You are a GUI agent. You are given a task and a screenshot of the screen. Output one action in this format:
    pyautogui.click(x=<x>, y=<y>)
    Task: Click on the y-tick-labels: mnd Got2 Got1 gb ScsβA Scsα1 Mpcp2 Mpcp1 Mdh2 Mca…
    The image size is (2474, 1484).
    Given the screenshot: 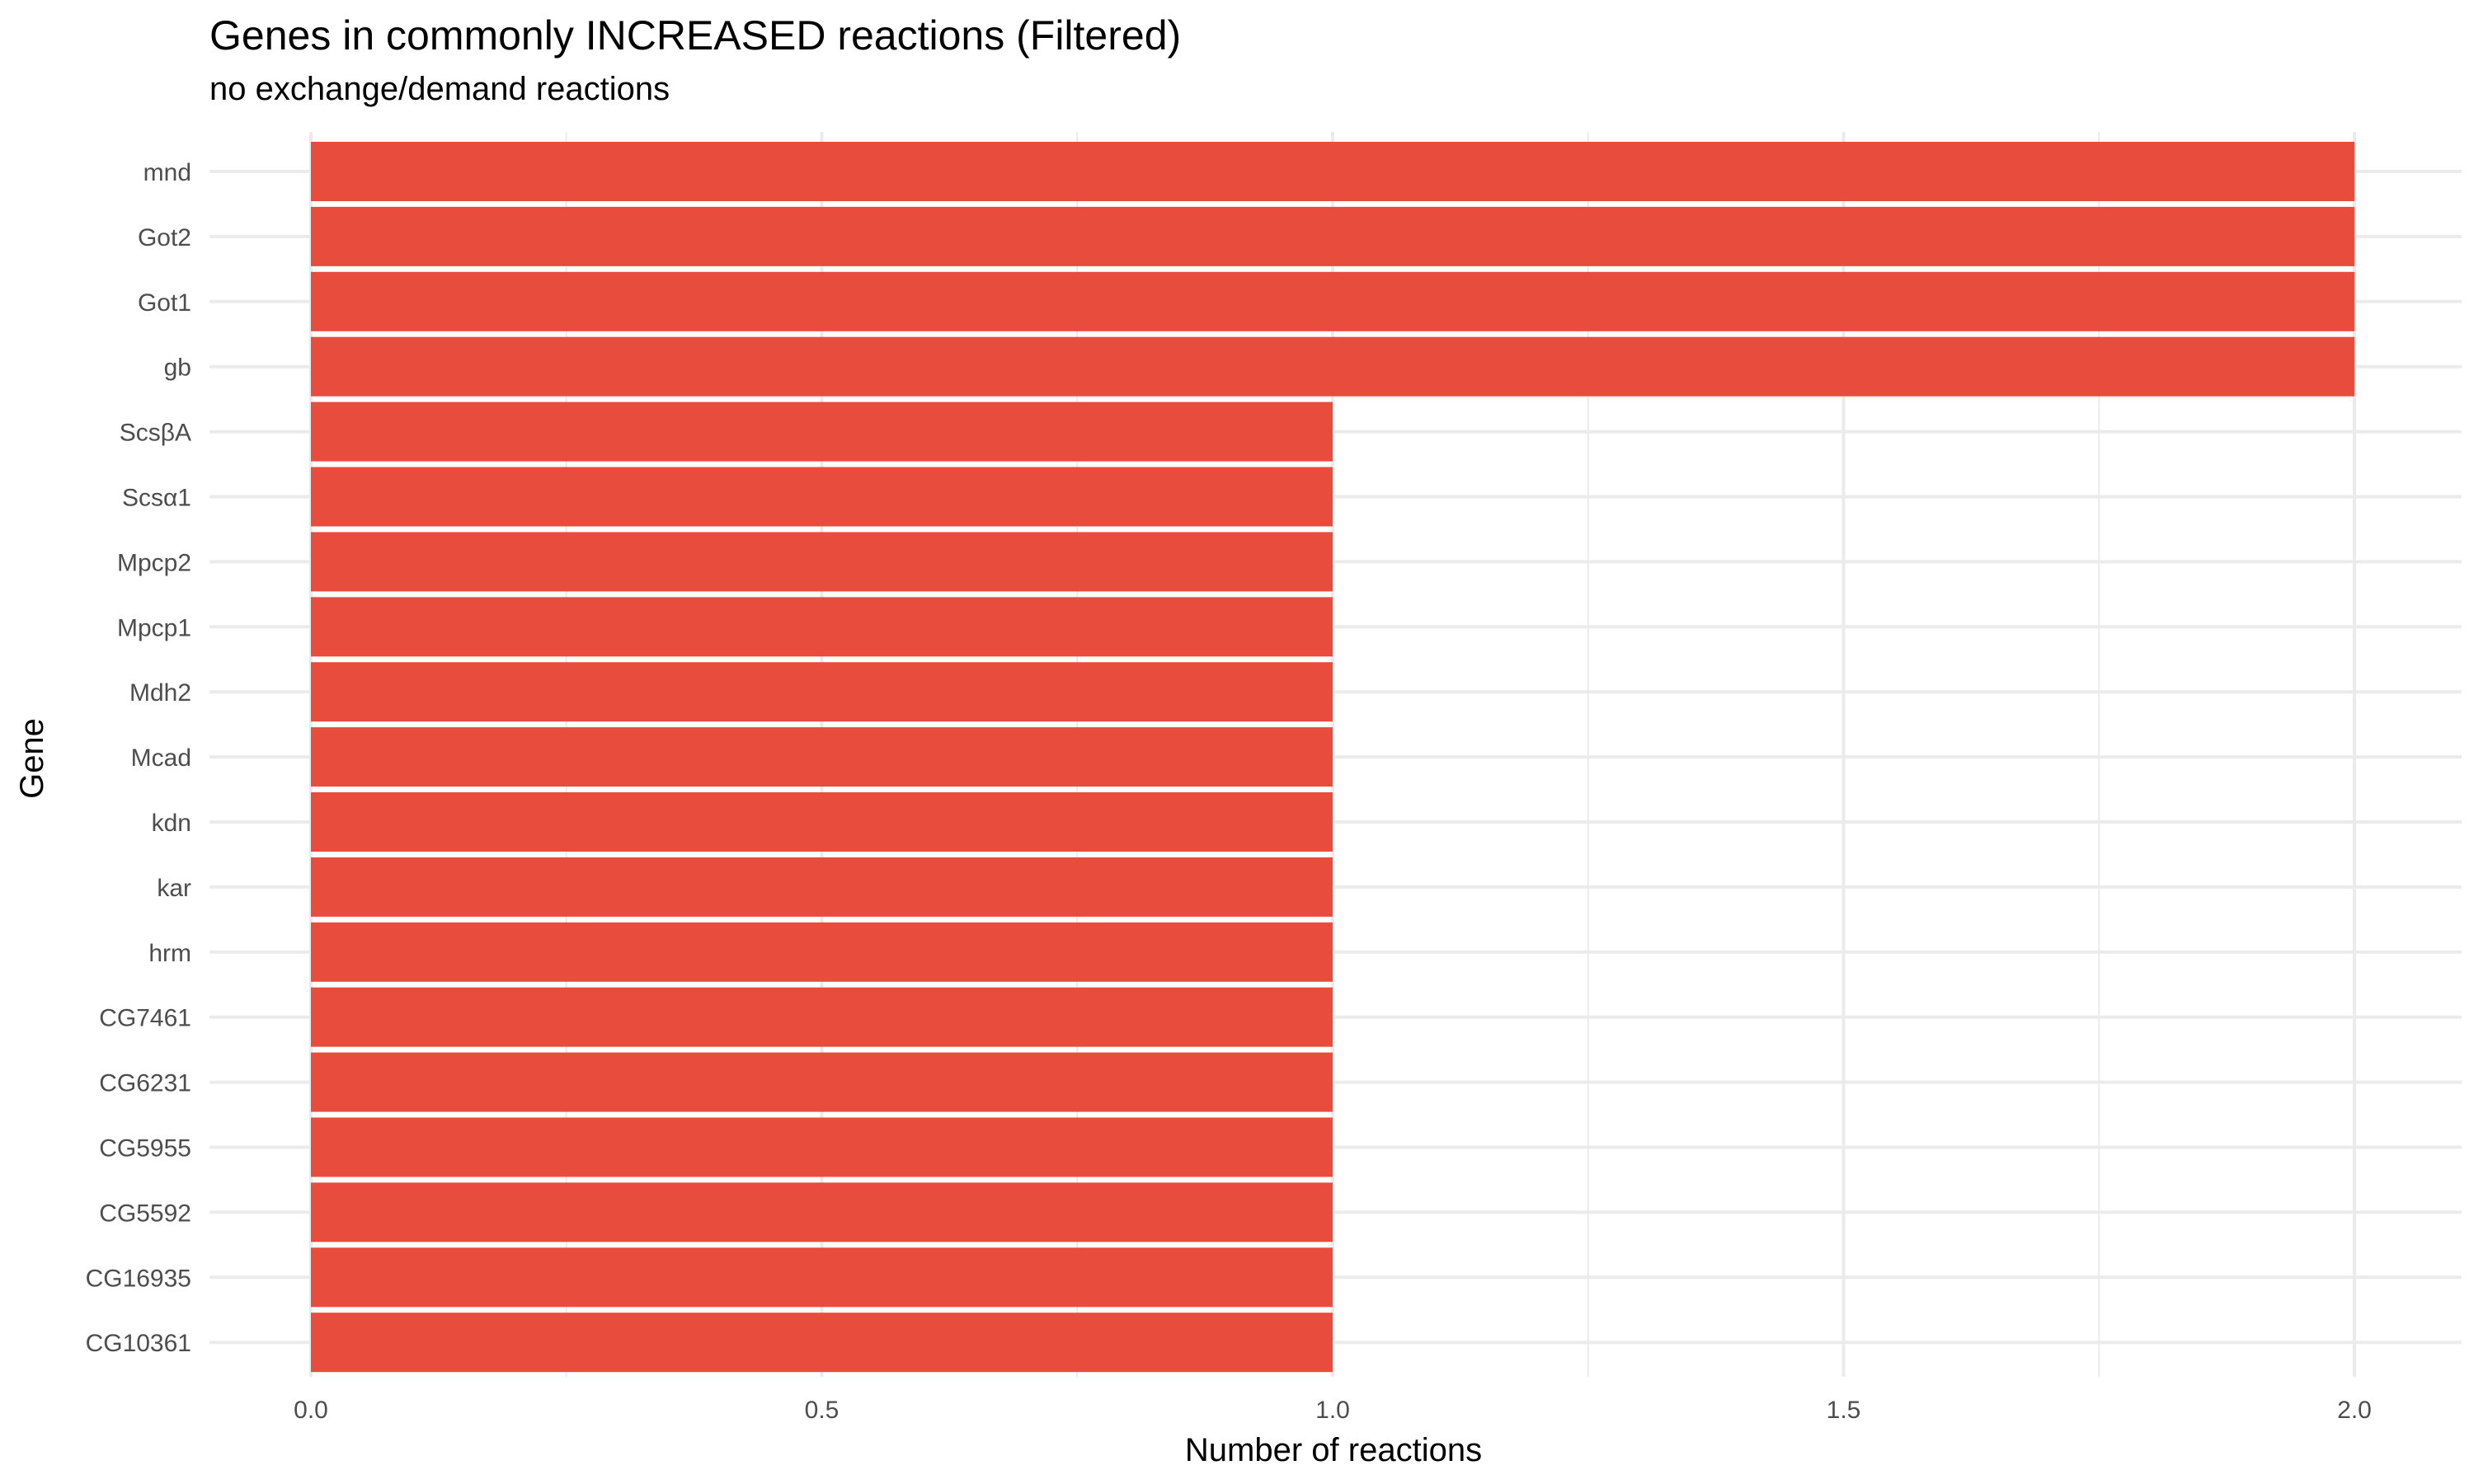 What is the action you would take?
    pyautogui.click(x=138, y=758)
    